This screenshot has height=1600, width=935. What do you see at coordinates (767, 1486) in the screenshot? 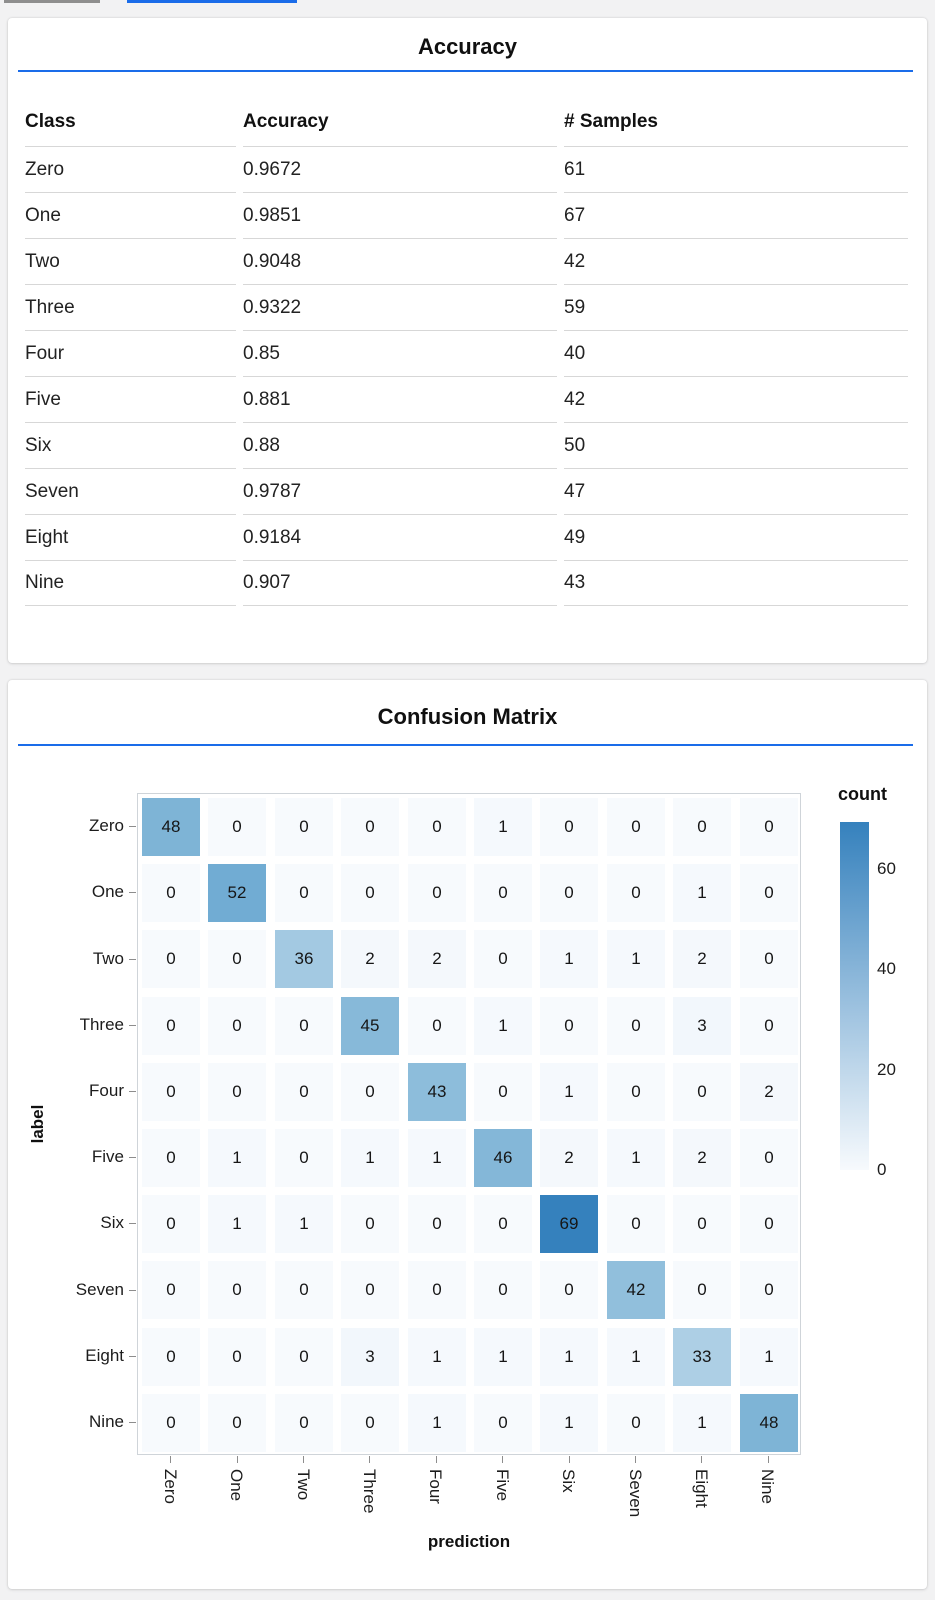
I see `x-axis-tick-label: Nine` at bounding box center [767, 1486].